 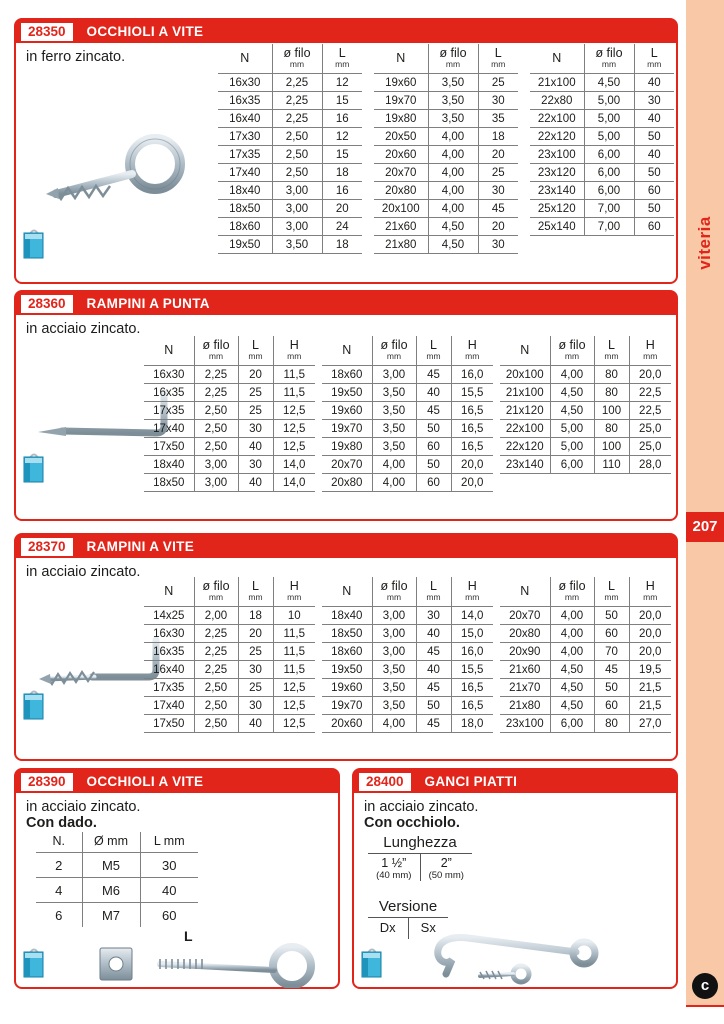 What do you see at coordinates (169, 482) in the screenshot?
I see `cell: 18x50` at bounding box center [169, 482].